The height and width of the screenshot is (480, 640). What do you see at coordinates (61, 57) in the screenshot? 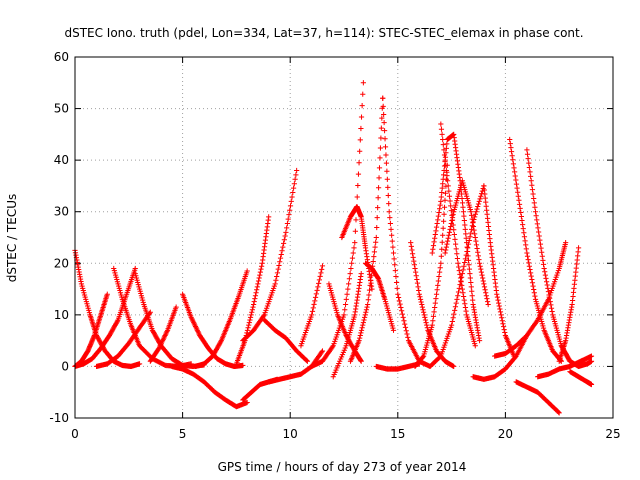
I see `y-tick-label: 60` at bounding box center [61, 57].